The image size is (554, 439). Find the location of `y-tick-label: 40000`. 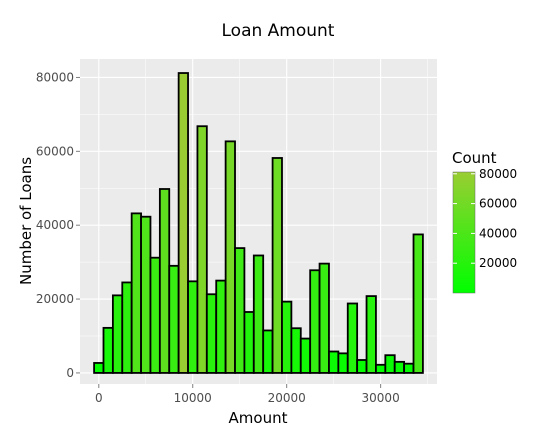

y-tick-label: 40000 is located at coordinates (55, 225).